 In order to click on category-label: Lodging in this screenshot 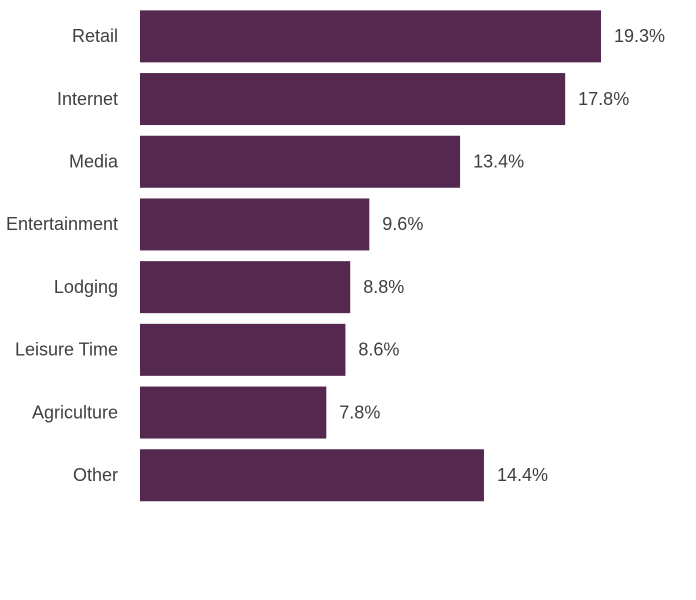, I will do `click(86, 287)`.